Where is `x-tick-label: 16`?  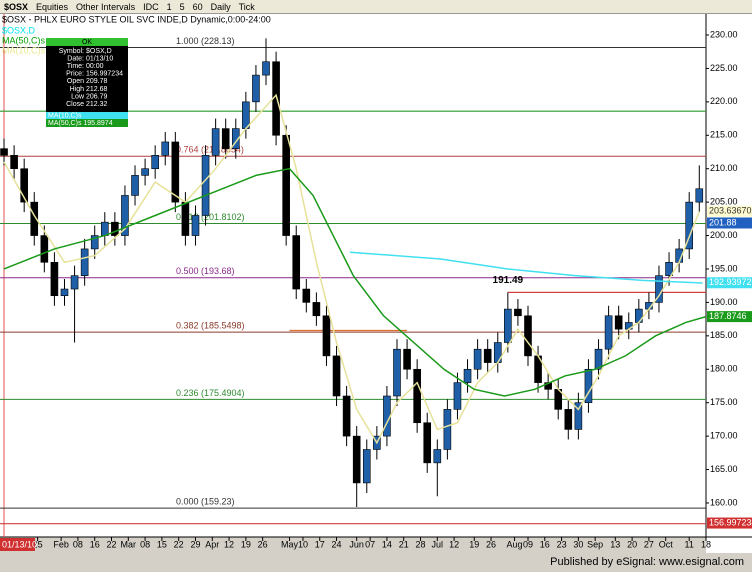
x-tick-label: 16 is located at coordinates (95, 544).